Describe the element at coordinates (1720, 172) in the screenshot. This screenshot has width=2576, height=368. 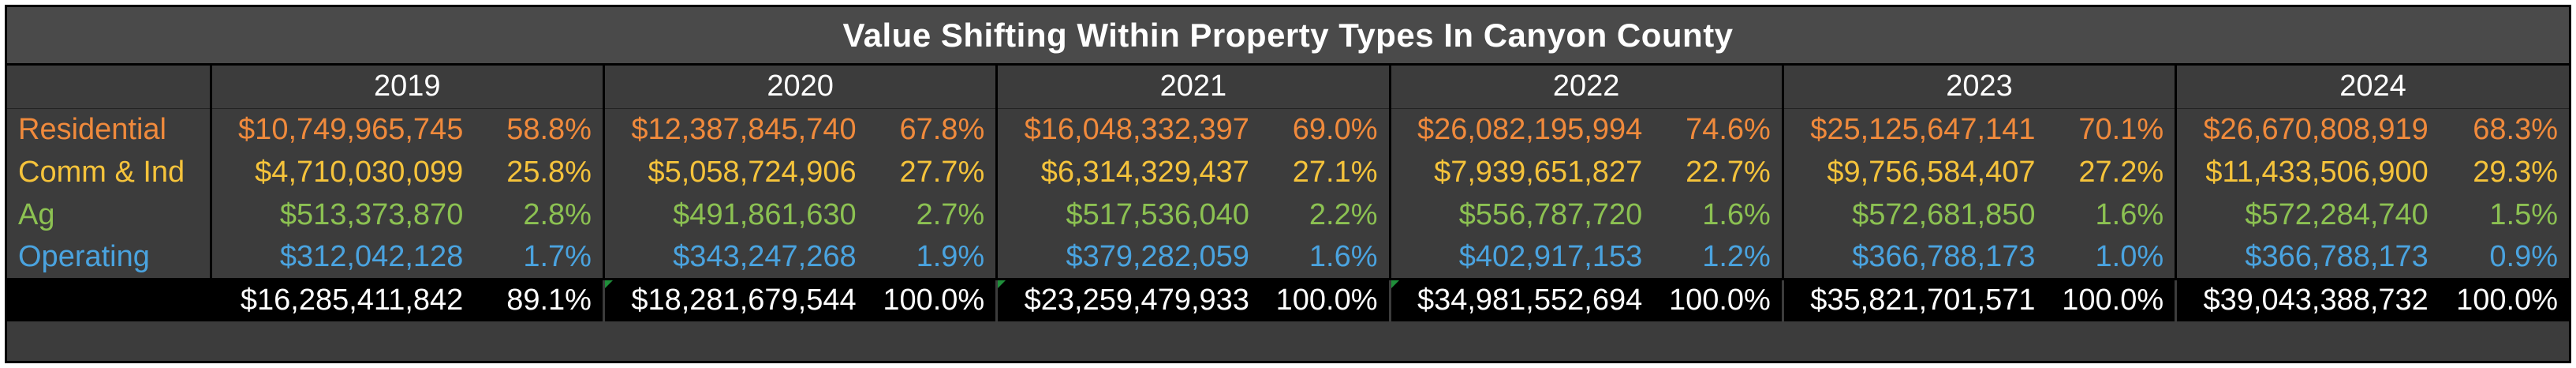
I see `percent-cell: 22.7%` at that location.